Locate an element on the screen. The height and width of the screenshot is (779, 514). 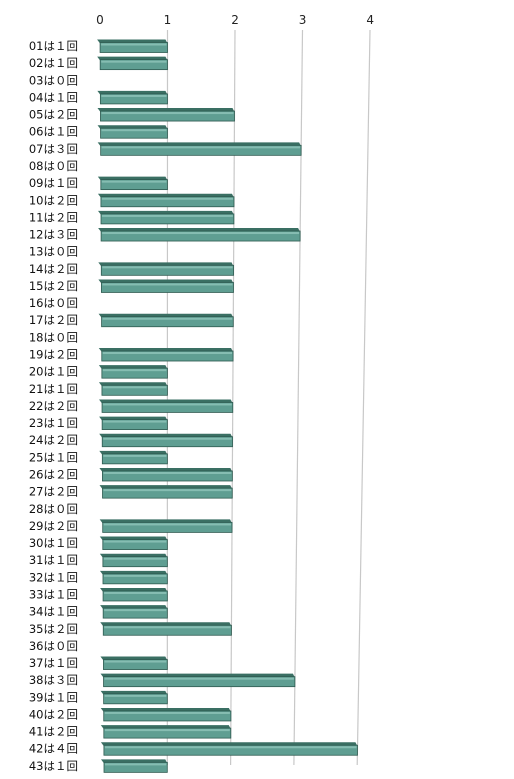
category-label: 04は１回 is located at coordinates (53, 97).